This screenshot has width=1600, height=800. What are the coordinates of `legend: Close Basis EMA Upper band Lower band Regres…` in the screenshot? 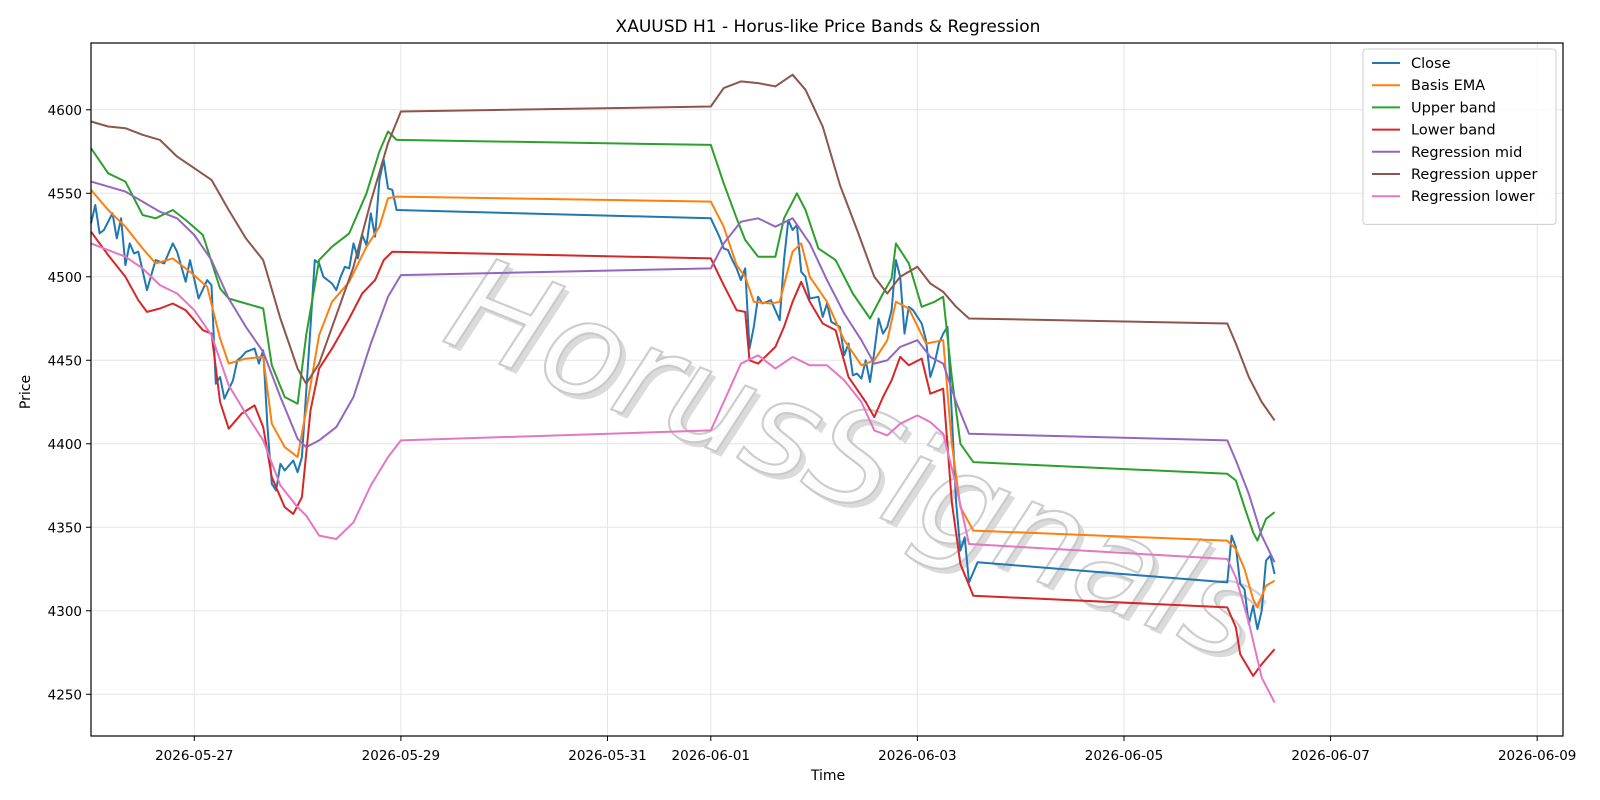 It's located at (1459, 136).